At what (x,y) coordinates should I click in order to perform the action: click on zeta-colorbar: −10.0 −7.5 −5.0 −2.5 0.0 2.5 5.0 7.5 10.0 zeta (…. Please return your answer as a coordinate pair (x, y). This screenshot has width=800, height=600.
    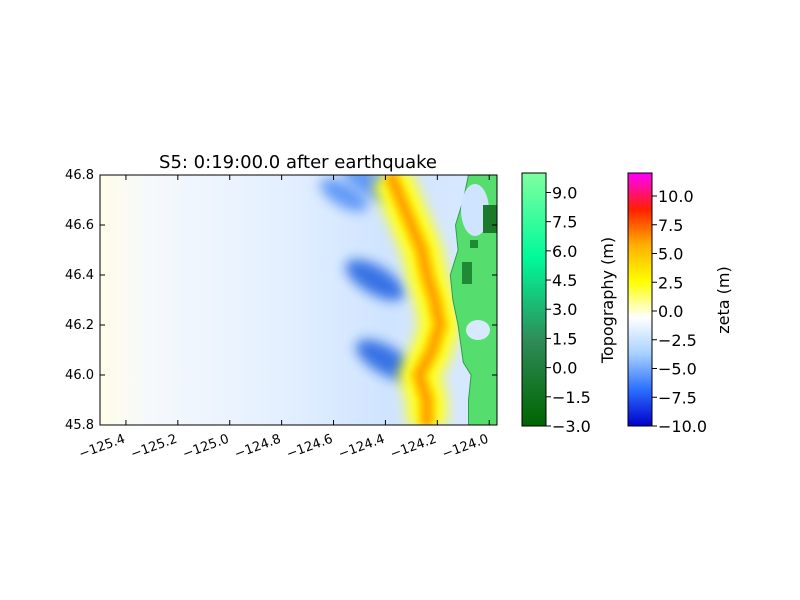
    Looking at the image, I should click on (680, 304).